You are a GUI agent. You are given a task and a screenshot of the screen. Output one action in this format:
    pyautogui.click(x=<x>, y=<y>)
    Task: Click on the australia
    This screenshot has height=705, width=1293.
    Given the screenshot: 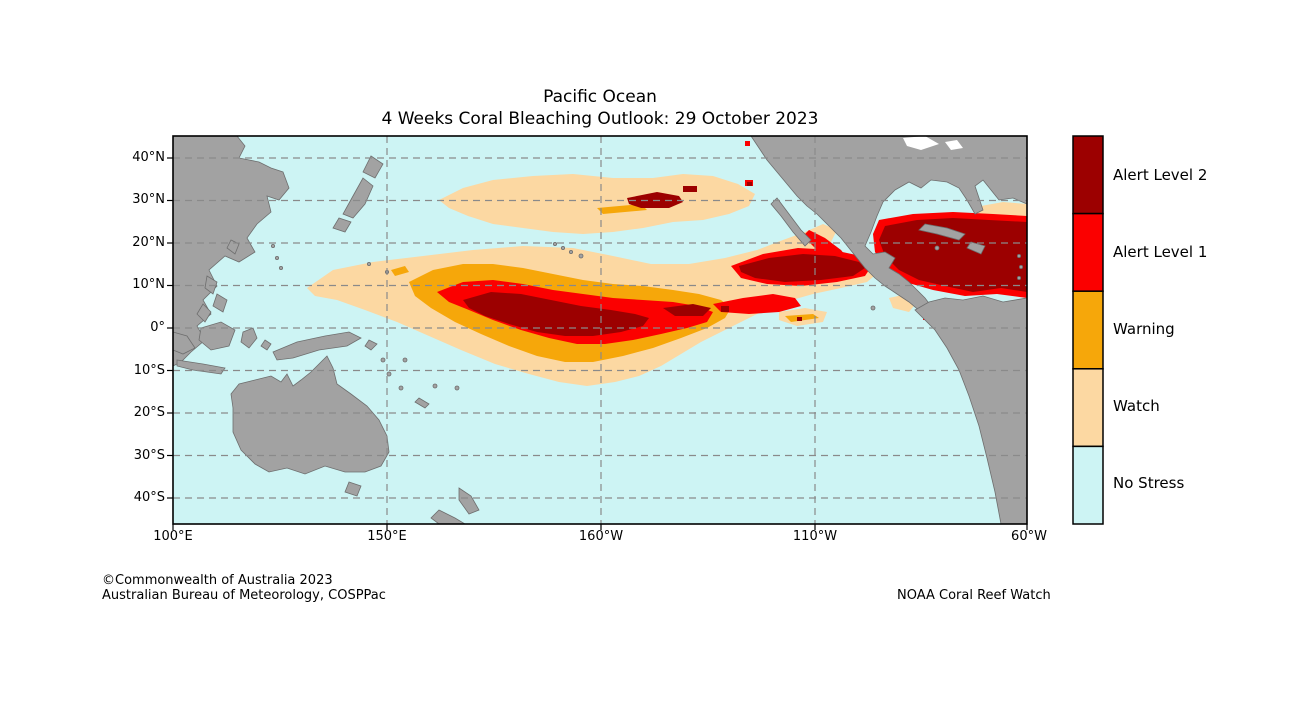 What is the action you would take?
    pyautogui.click(x=310, y=415)
    